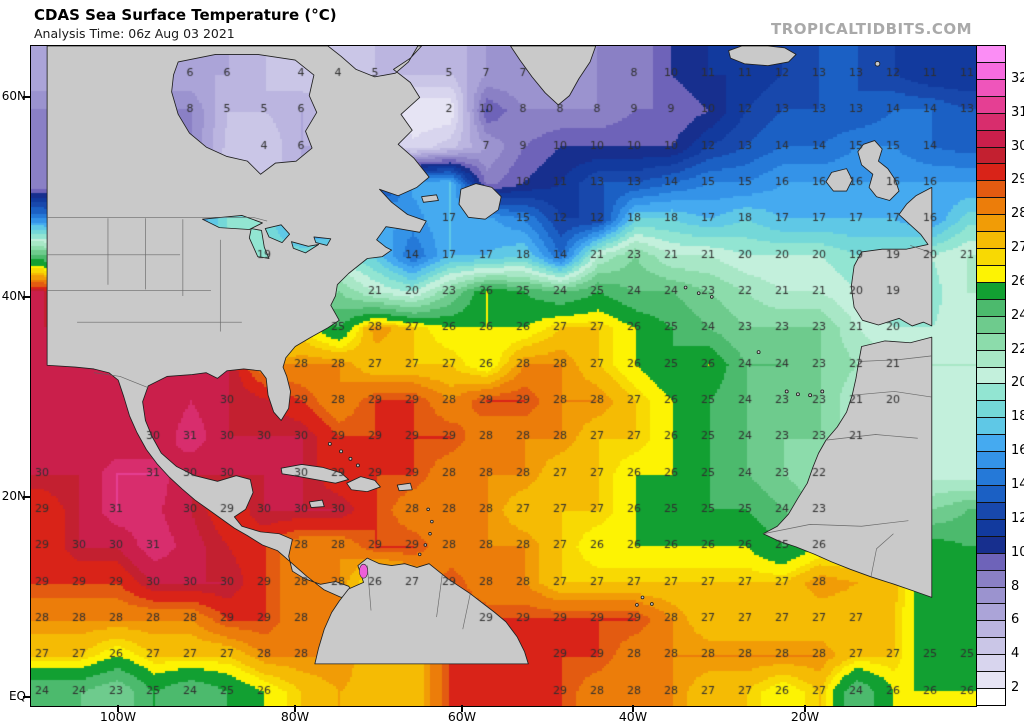 This screenshot has height=724, width=1024. Describe the element at coordinates (134, 33) in the screenshot. I see `analysis-time: Analysis Time: 06z Aug 03 2021` at that location.